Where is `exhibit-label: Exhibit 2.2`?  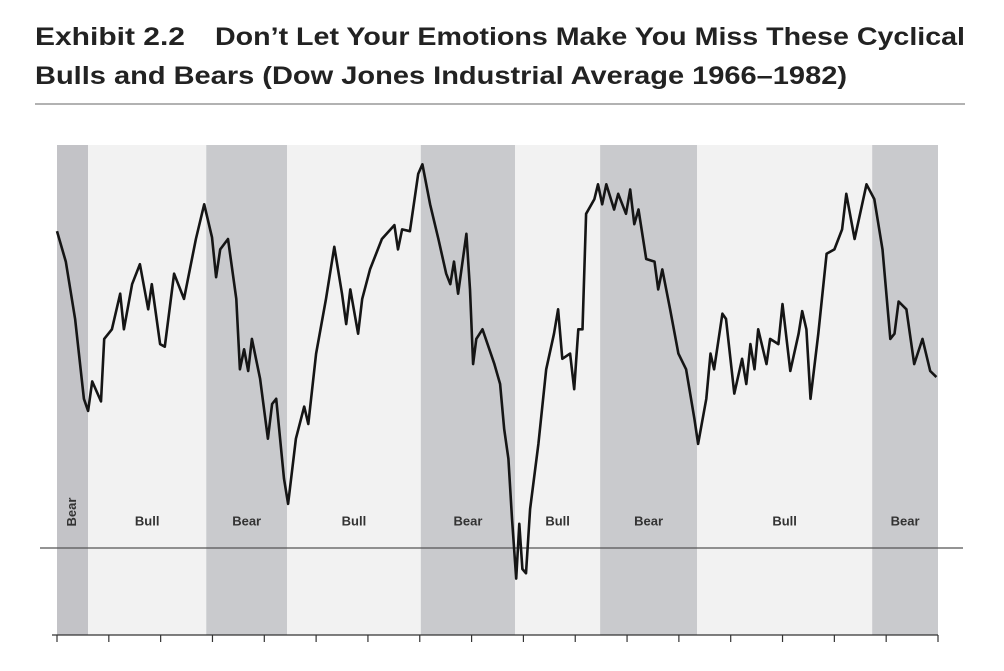 exhibit-label: Exhibit 2.2 is located at coordinates (110, 37).